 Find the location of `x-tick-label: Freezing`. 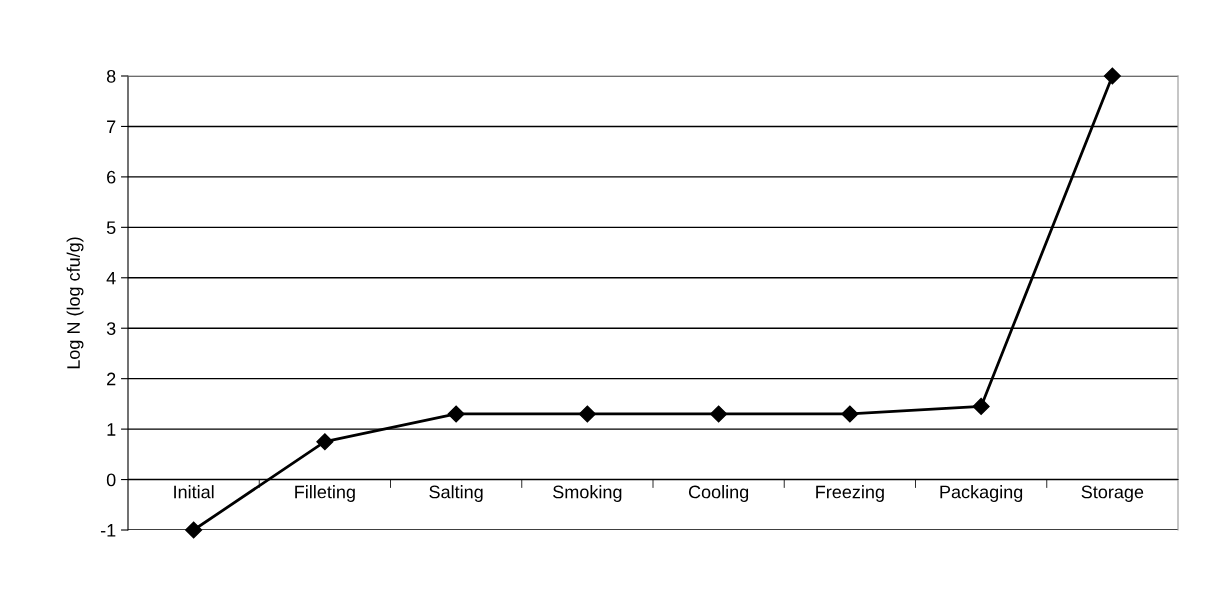

x-tick-label: Freezing is located at coordinates (850, 493).